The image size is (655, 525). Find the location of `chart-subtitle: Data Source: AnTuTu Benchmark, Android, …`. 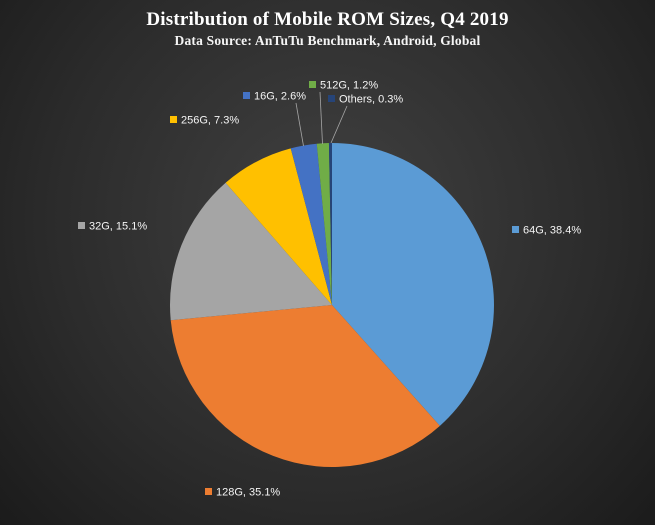

chart-subtitle: Data Source: AnTuTu Benchmark, Android, … is located at coordinates (327, 40).